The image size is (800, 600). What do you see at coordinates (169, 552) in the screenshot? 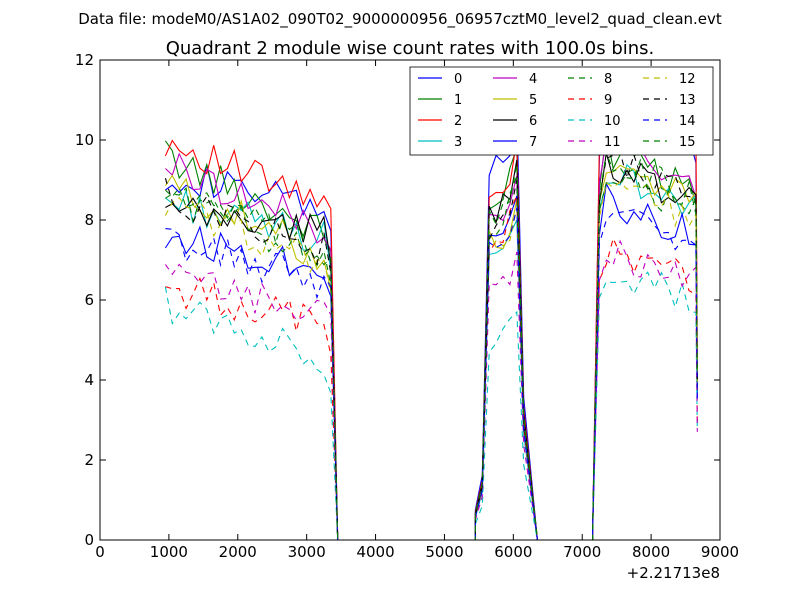
I see `x-tick-label: 1000` at bounding box center [169, 552].